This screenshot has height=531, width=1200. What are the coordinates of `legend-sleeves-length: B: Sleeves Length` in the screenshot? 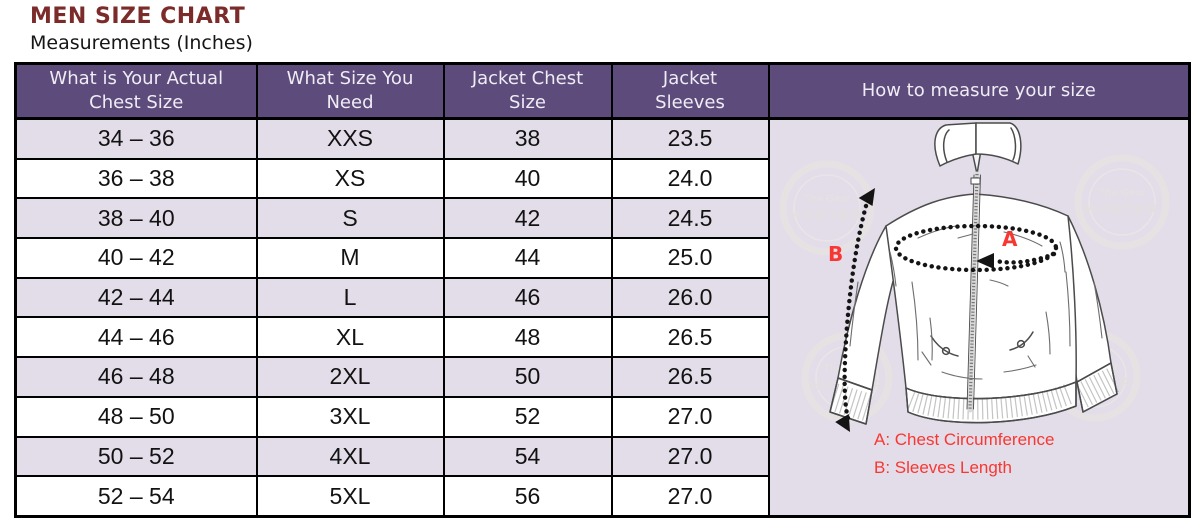 It's located at (943, 467).